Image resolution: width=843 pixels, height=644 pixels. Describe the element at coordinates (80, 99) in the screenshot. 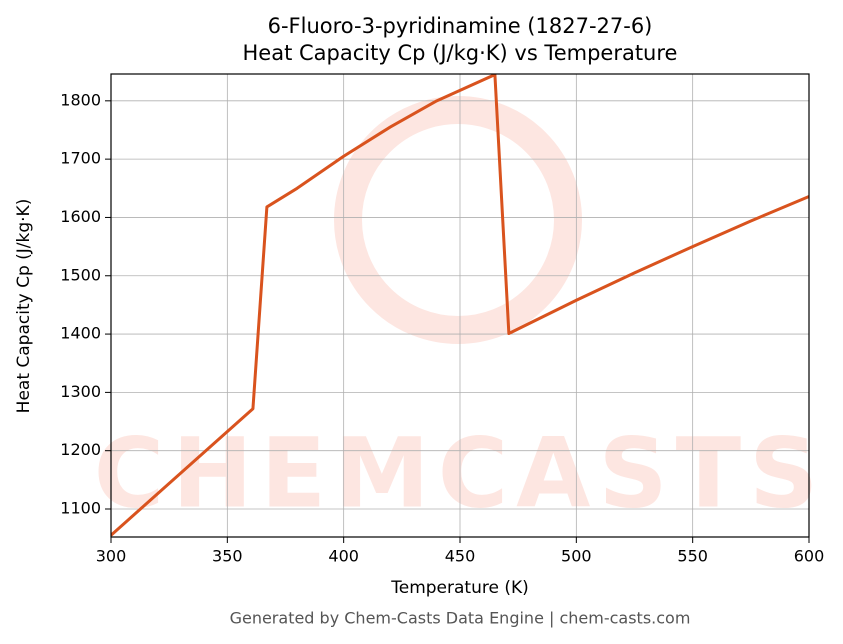

I see `y-tick-label: 1800` at that location.